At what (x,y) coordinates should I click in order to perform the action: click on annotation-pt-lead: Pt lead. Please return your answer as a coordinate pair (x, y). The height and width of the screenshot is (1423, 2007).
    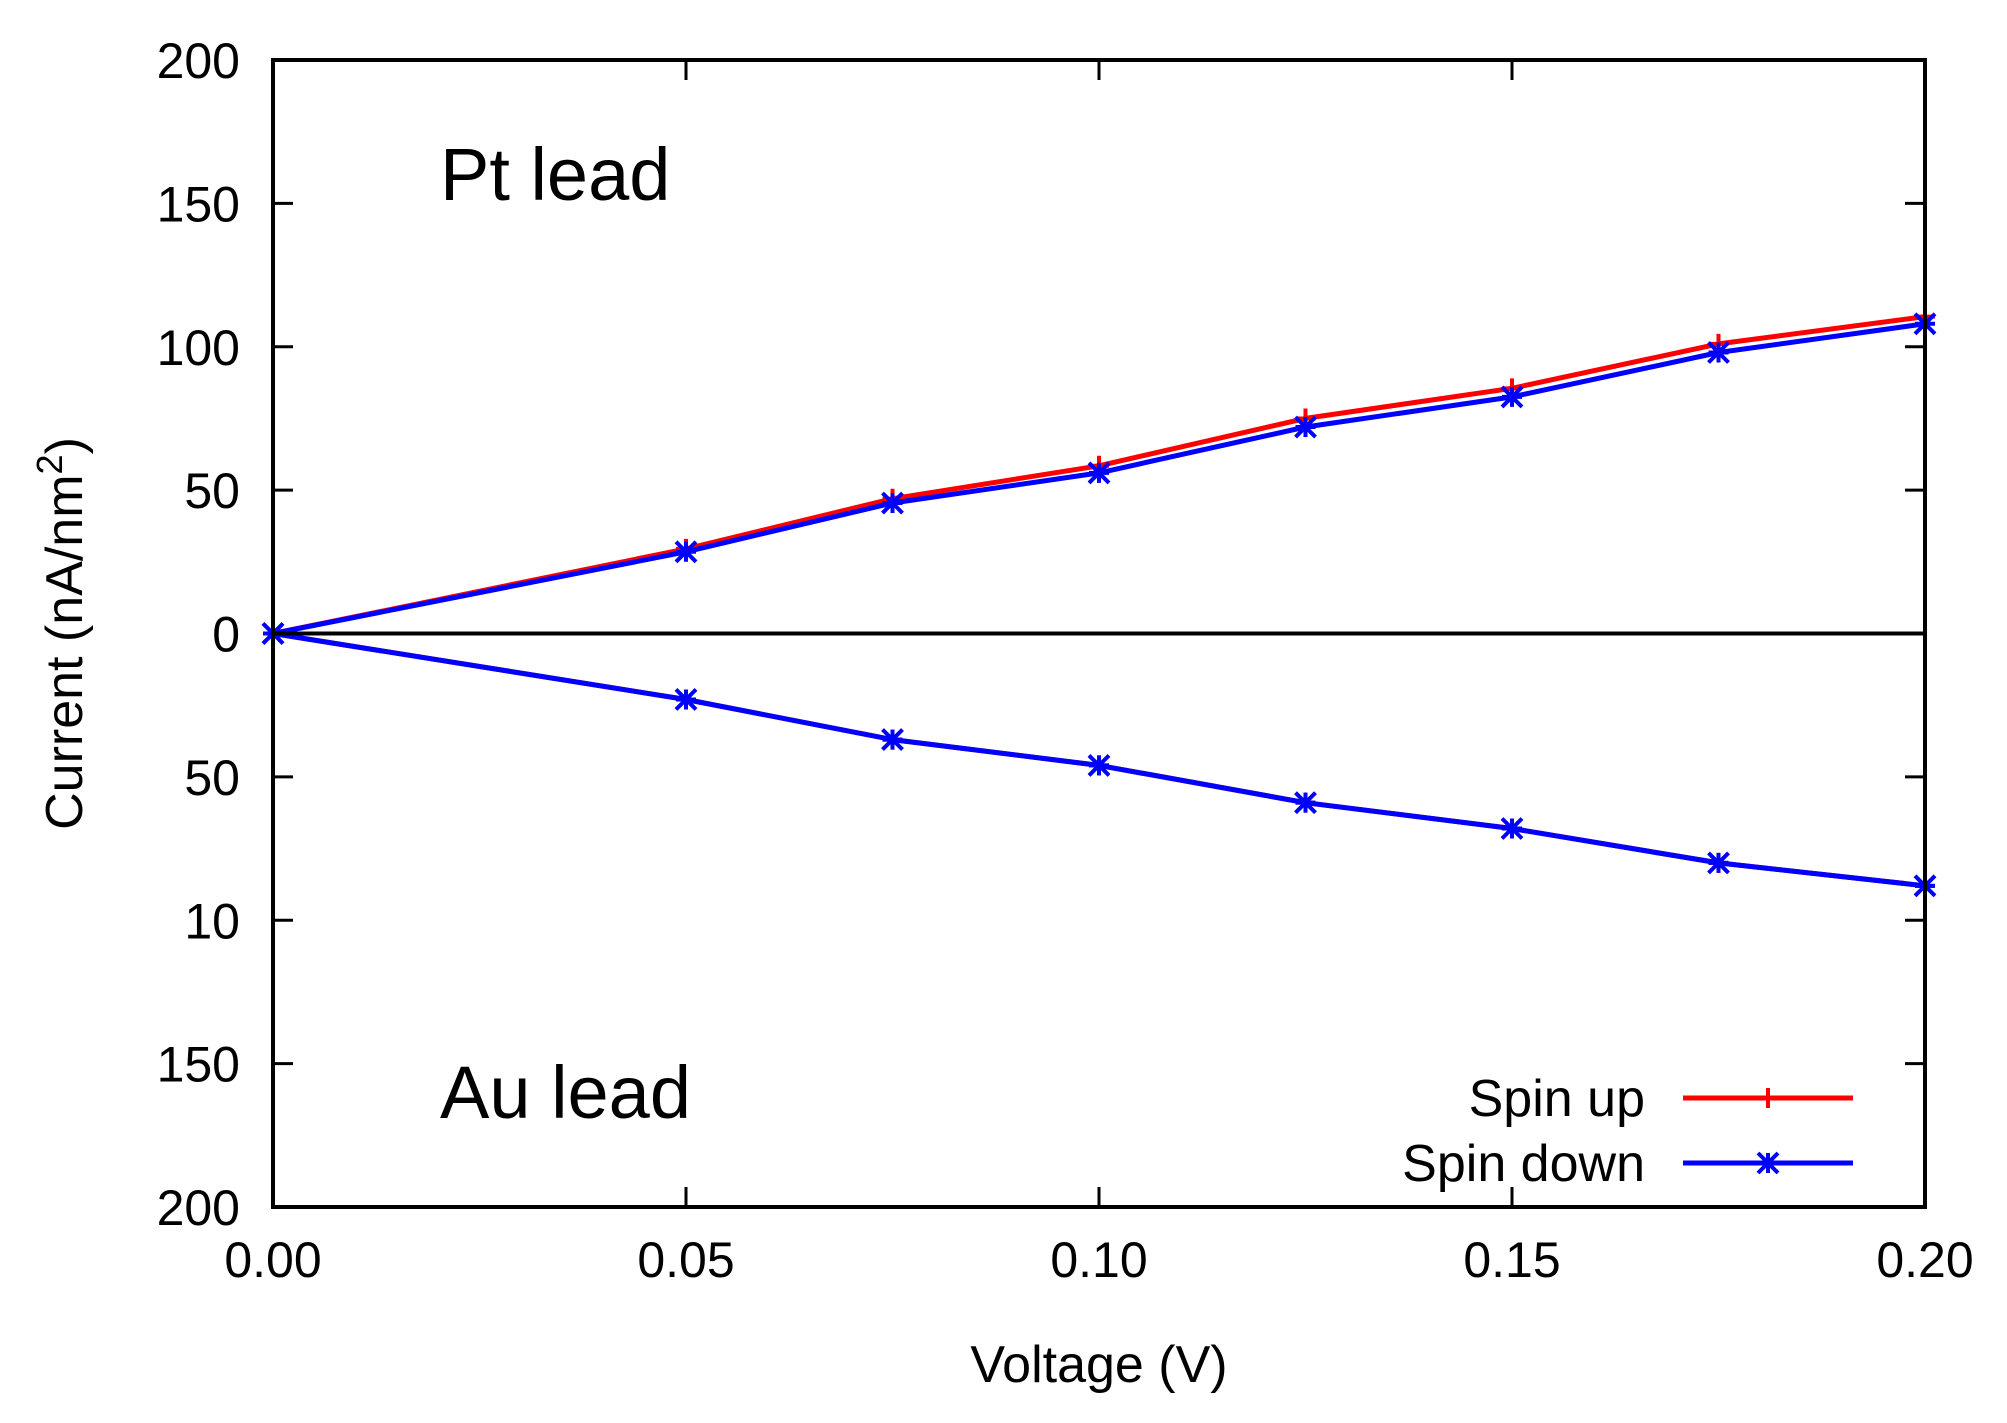
    Looking at the image, I should click on (555, 174).